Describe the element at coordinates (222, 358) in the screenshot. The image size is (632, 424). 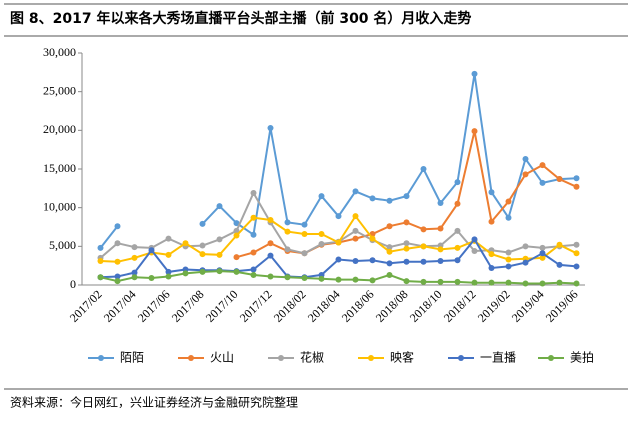
I see `legend-label: 火山` at that location.